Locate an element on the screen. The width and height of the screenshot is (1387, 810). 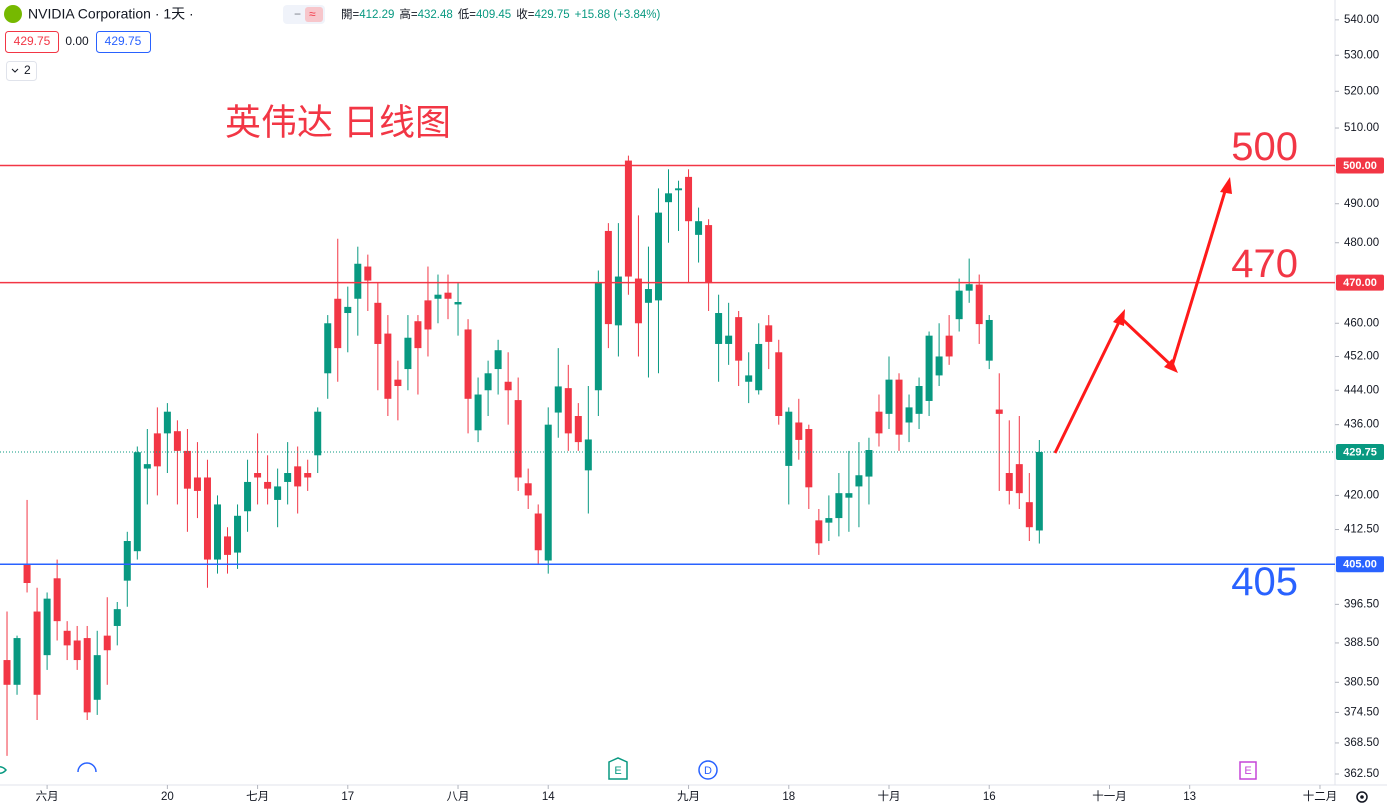
x-tick-label: 17 is located at coordinates (347, 797).